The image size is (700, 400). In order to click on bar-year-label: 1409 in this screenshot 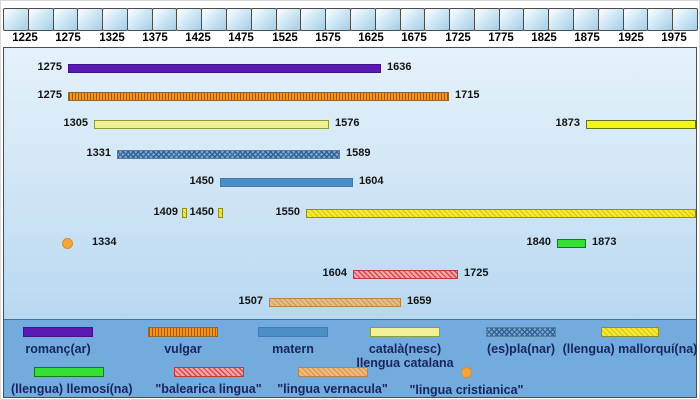, I will do `click(165, 212)`.